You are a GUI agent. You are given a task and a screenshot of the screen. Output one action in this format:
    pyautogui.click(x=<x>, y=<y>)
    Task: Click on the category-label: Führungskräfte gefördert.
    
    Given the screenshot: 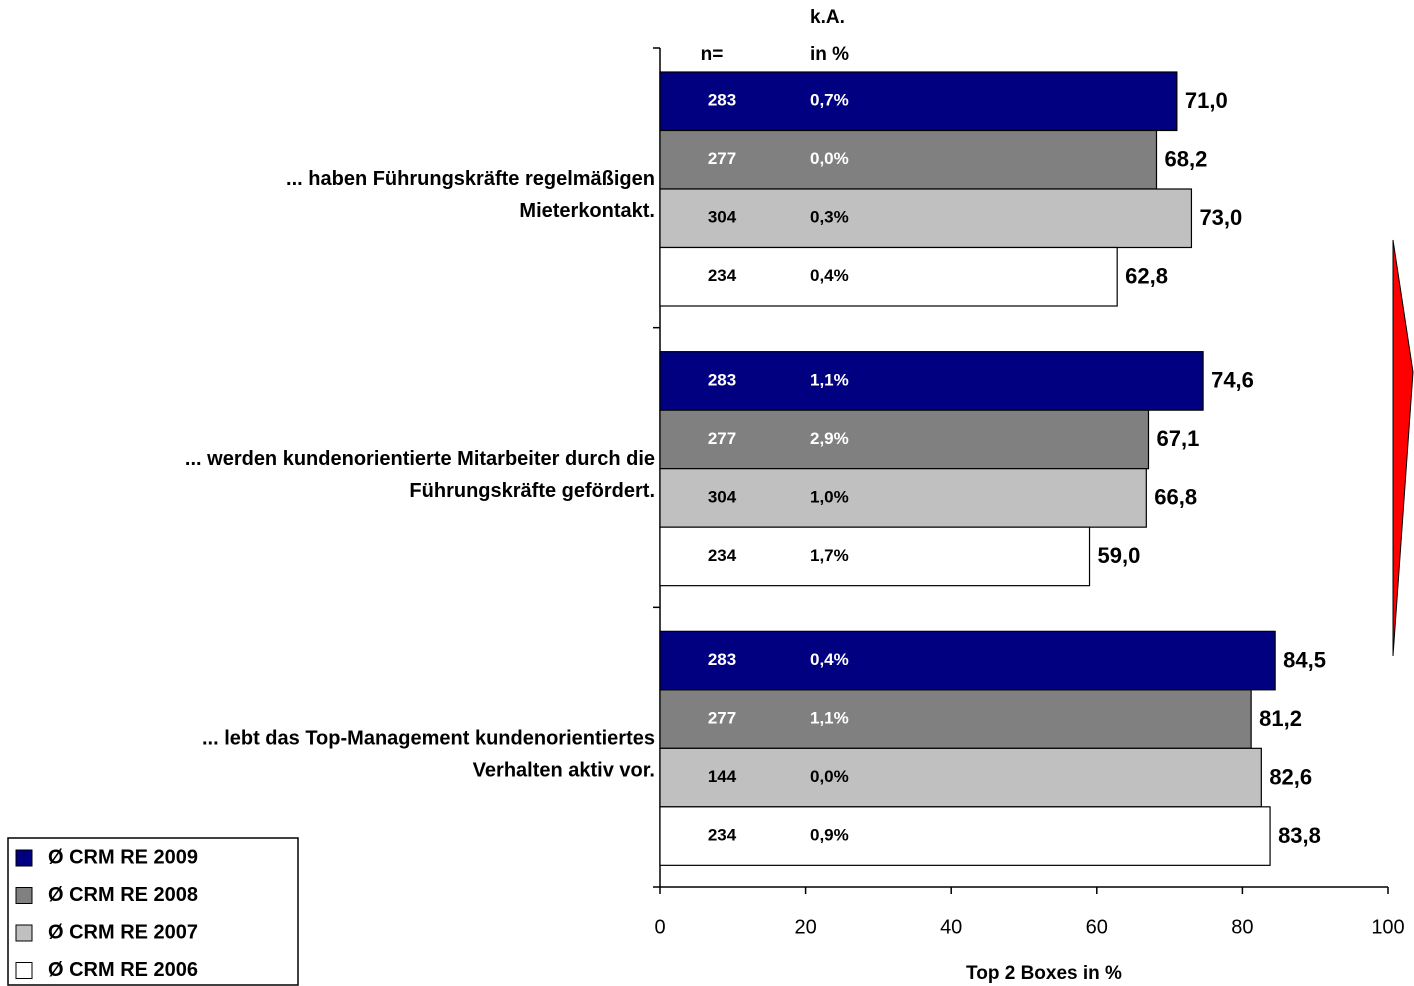 What is the action you would take?
    pyautogui.click(x=532, y=491)
    